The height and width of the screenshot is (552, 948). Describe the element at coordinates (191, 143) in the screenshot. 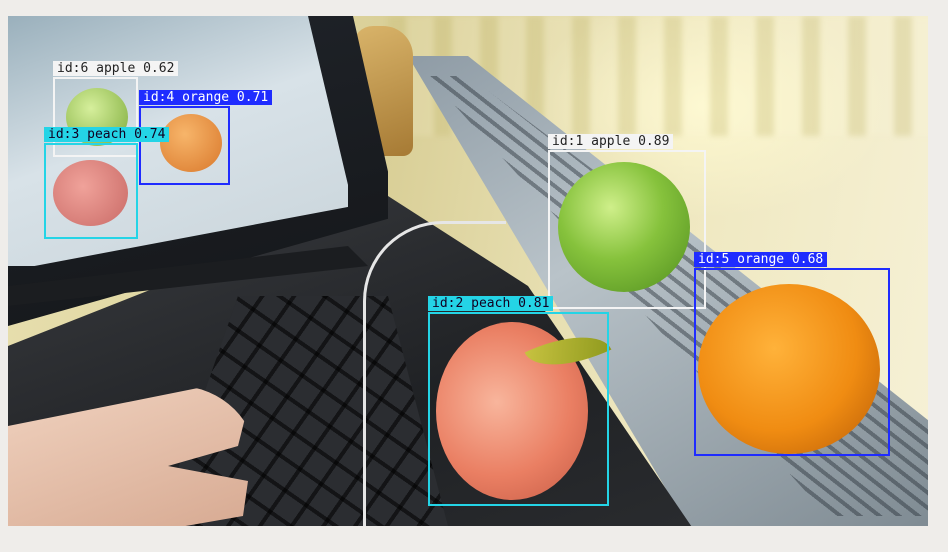

I see `orange-on-screen` at that location.